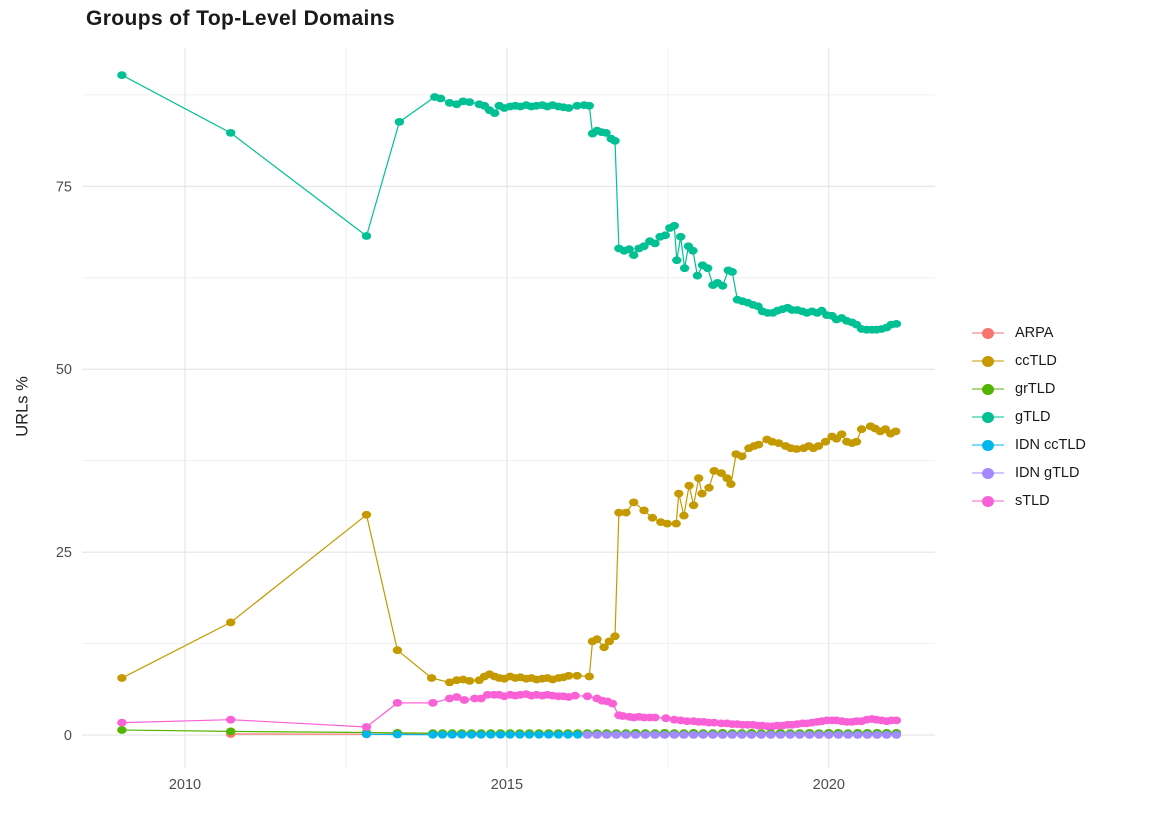 The width and height of the screenshot is (1164, 827). I want to click on x-tick-label: 2010, so click(185, 785).